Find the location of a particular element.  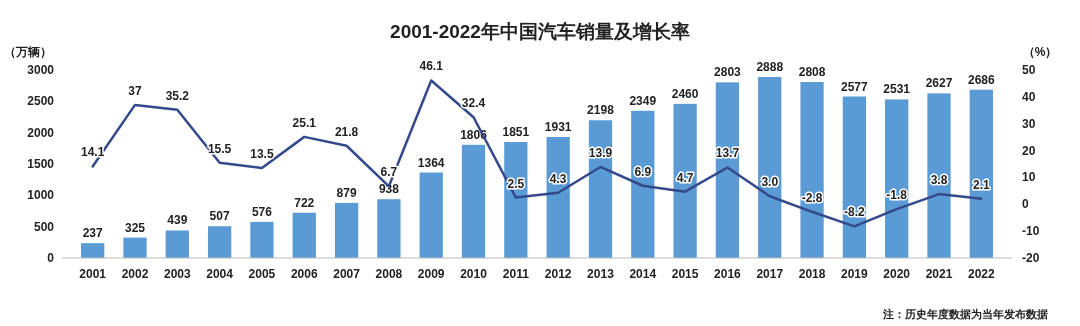

x-tick-label: 2022 is located at coordinates (981, 274).